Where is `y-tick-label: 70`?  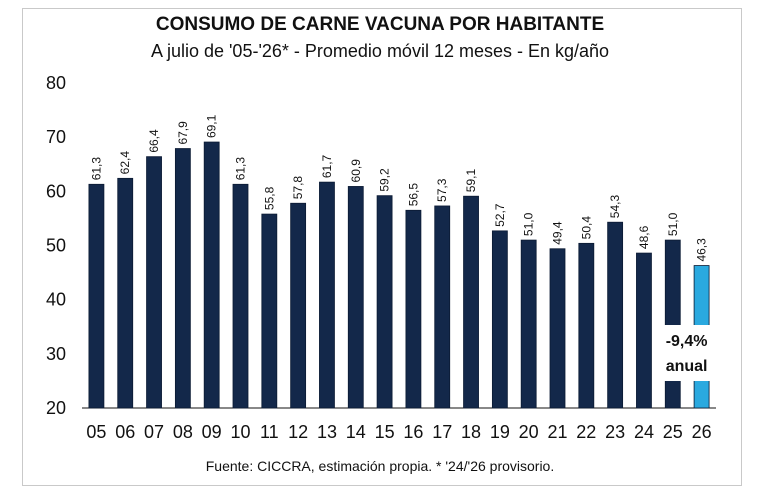 y-tick-label: 70 is located at coordinates (56, 137).